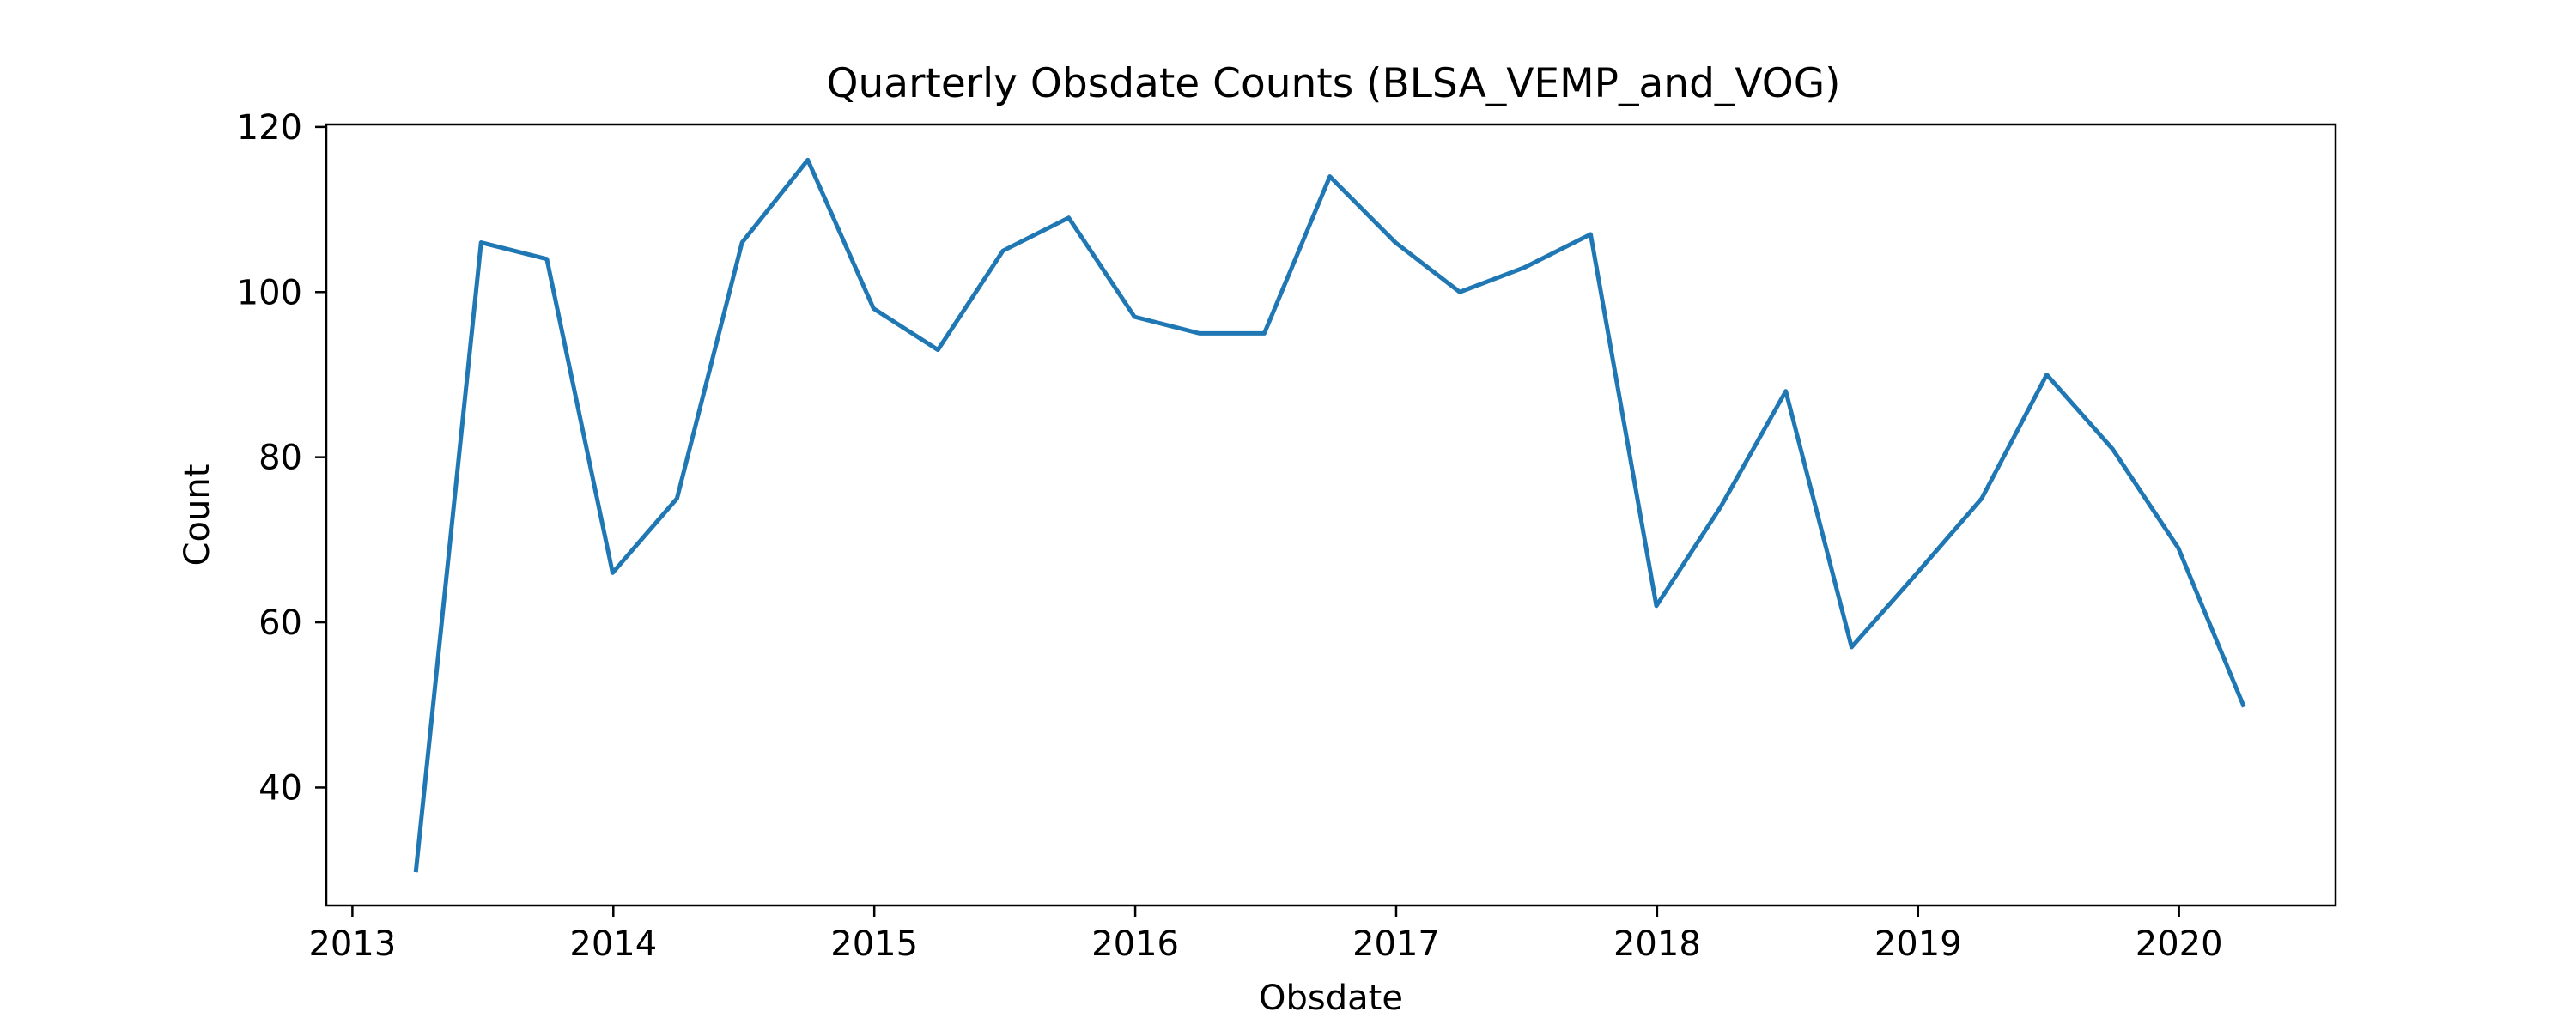 This screenshot has height=1030, width=2576. Describe the element at coordinates (197, 515) in the screenshot. I see `y-axis-label: Count` at that location.